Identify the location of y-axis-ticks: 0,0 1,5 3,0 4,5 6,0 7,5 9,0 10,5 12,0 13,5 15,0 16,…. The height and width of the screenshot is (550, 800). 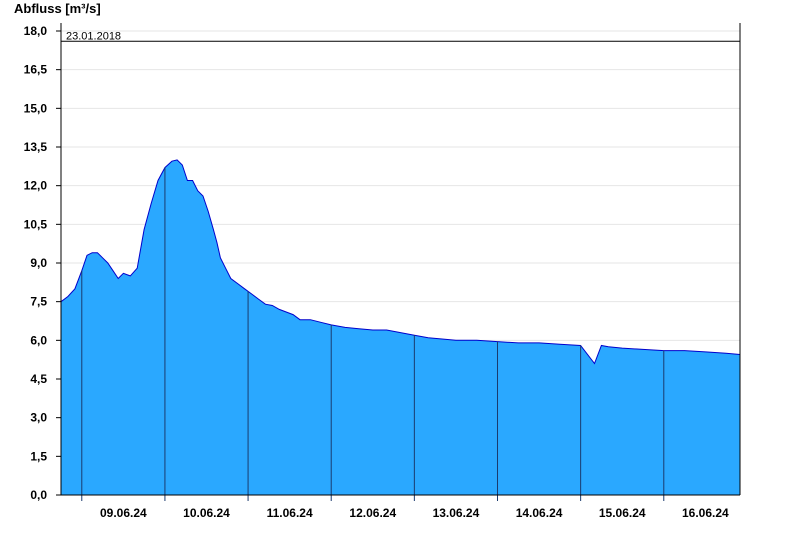
(42, 263).